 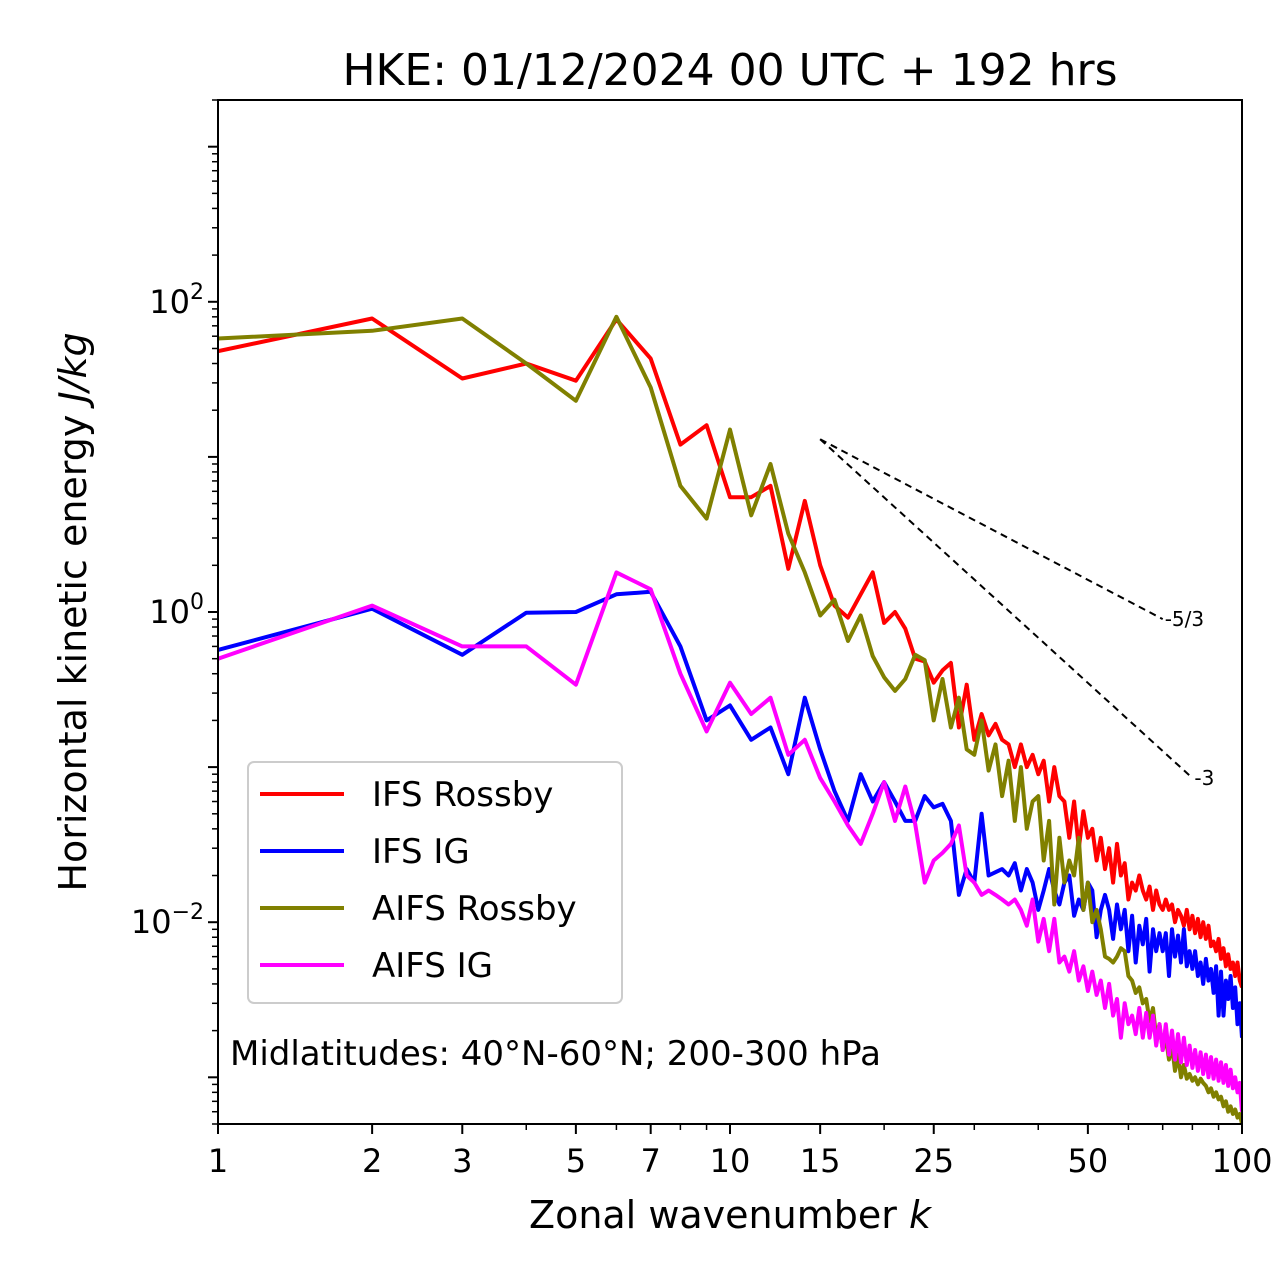 I want to click on legend-box, so click(x=435, y=882).